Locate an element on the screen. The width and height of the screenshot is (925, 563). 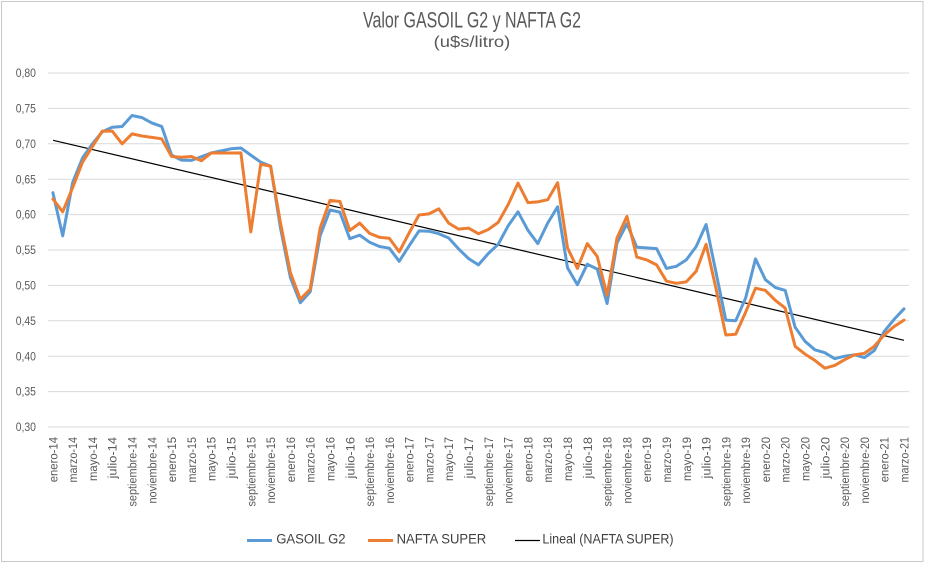
svg-text: 0,70 is located at coordinates (26, 144).